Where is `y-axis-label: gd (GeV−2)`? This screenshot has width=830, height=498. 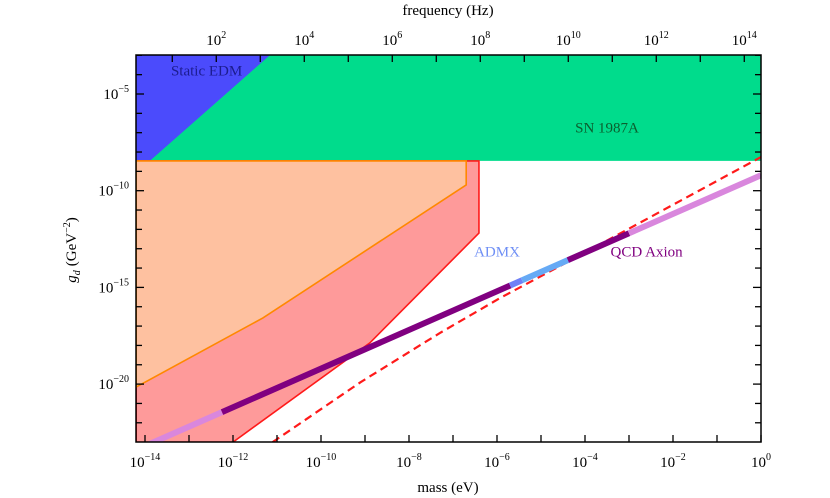 y-axis-label: gd (GeV−2) is located at coordinates (72, 249).